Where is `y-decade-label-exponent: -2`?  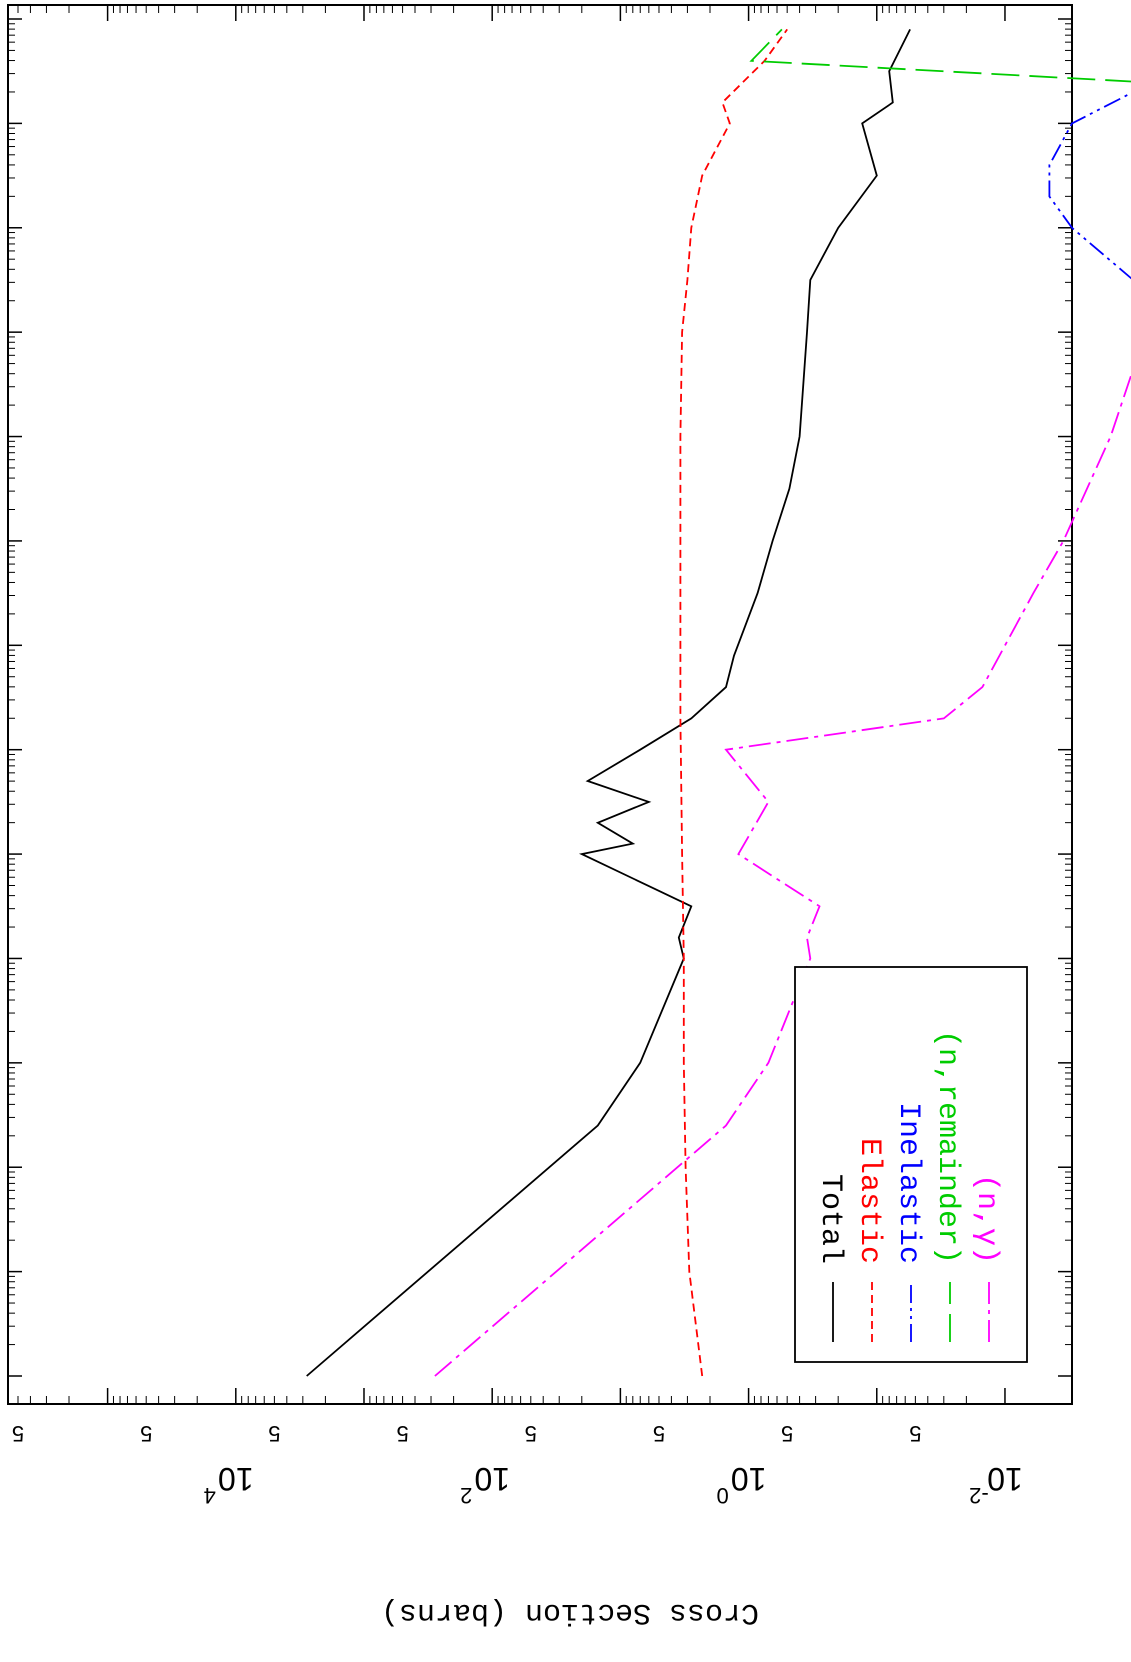 y-decade-label-exponent: -2 is located at coordinates (979, 1495).